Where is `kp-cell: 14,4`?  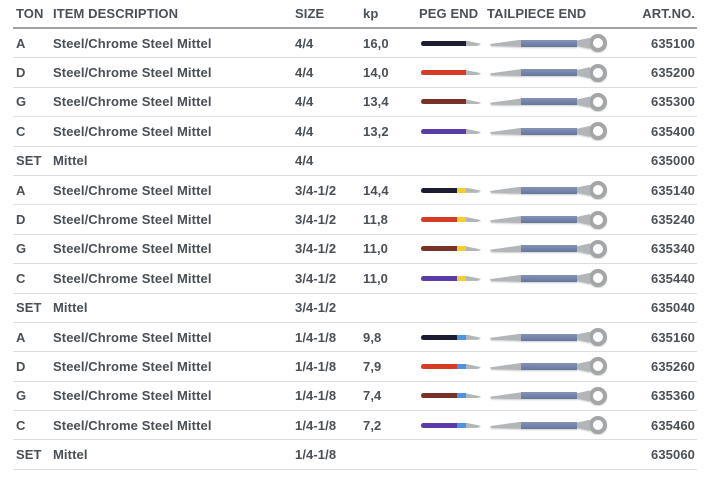
kp-cell: 14,4 is located at coordinates (376, 190).